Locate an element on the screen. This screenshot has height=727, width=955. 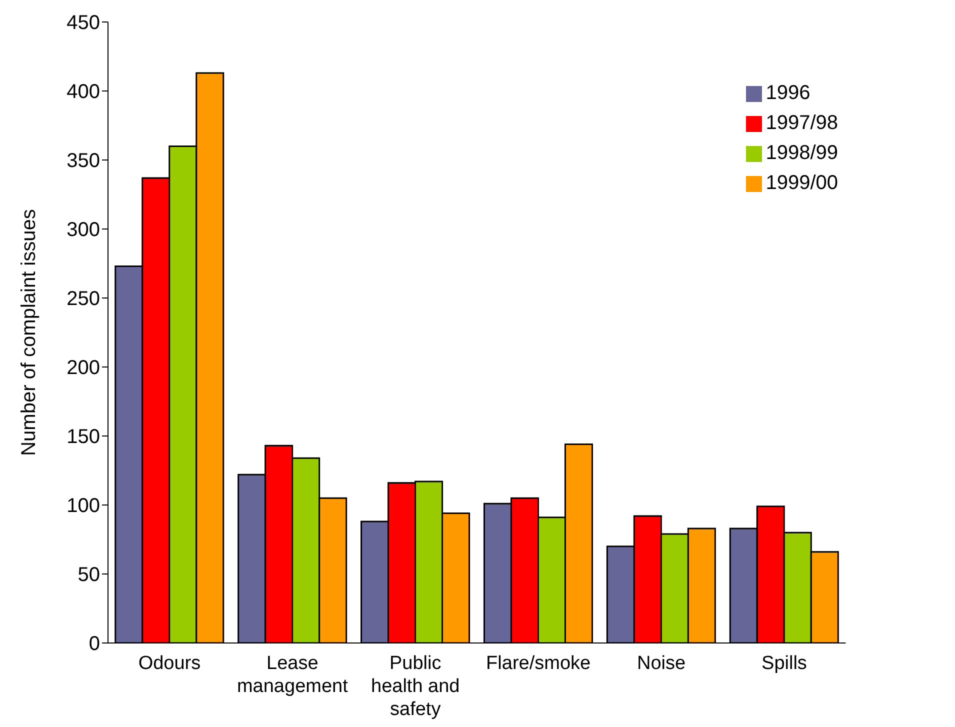
legend-label: 1997/98 is located at coordinates (802, 123).